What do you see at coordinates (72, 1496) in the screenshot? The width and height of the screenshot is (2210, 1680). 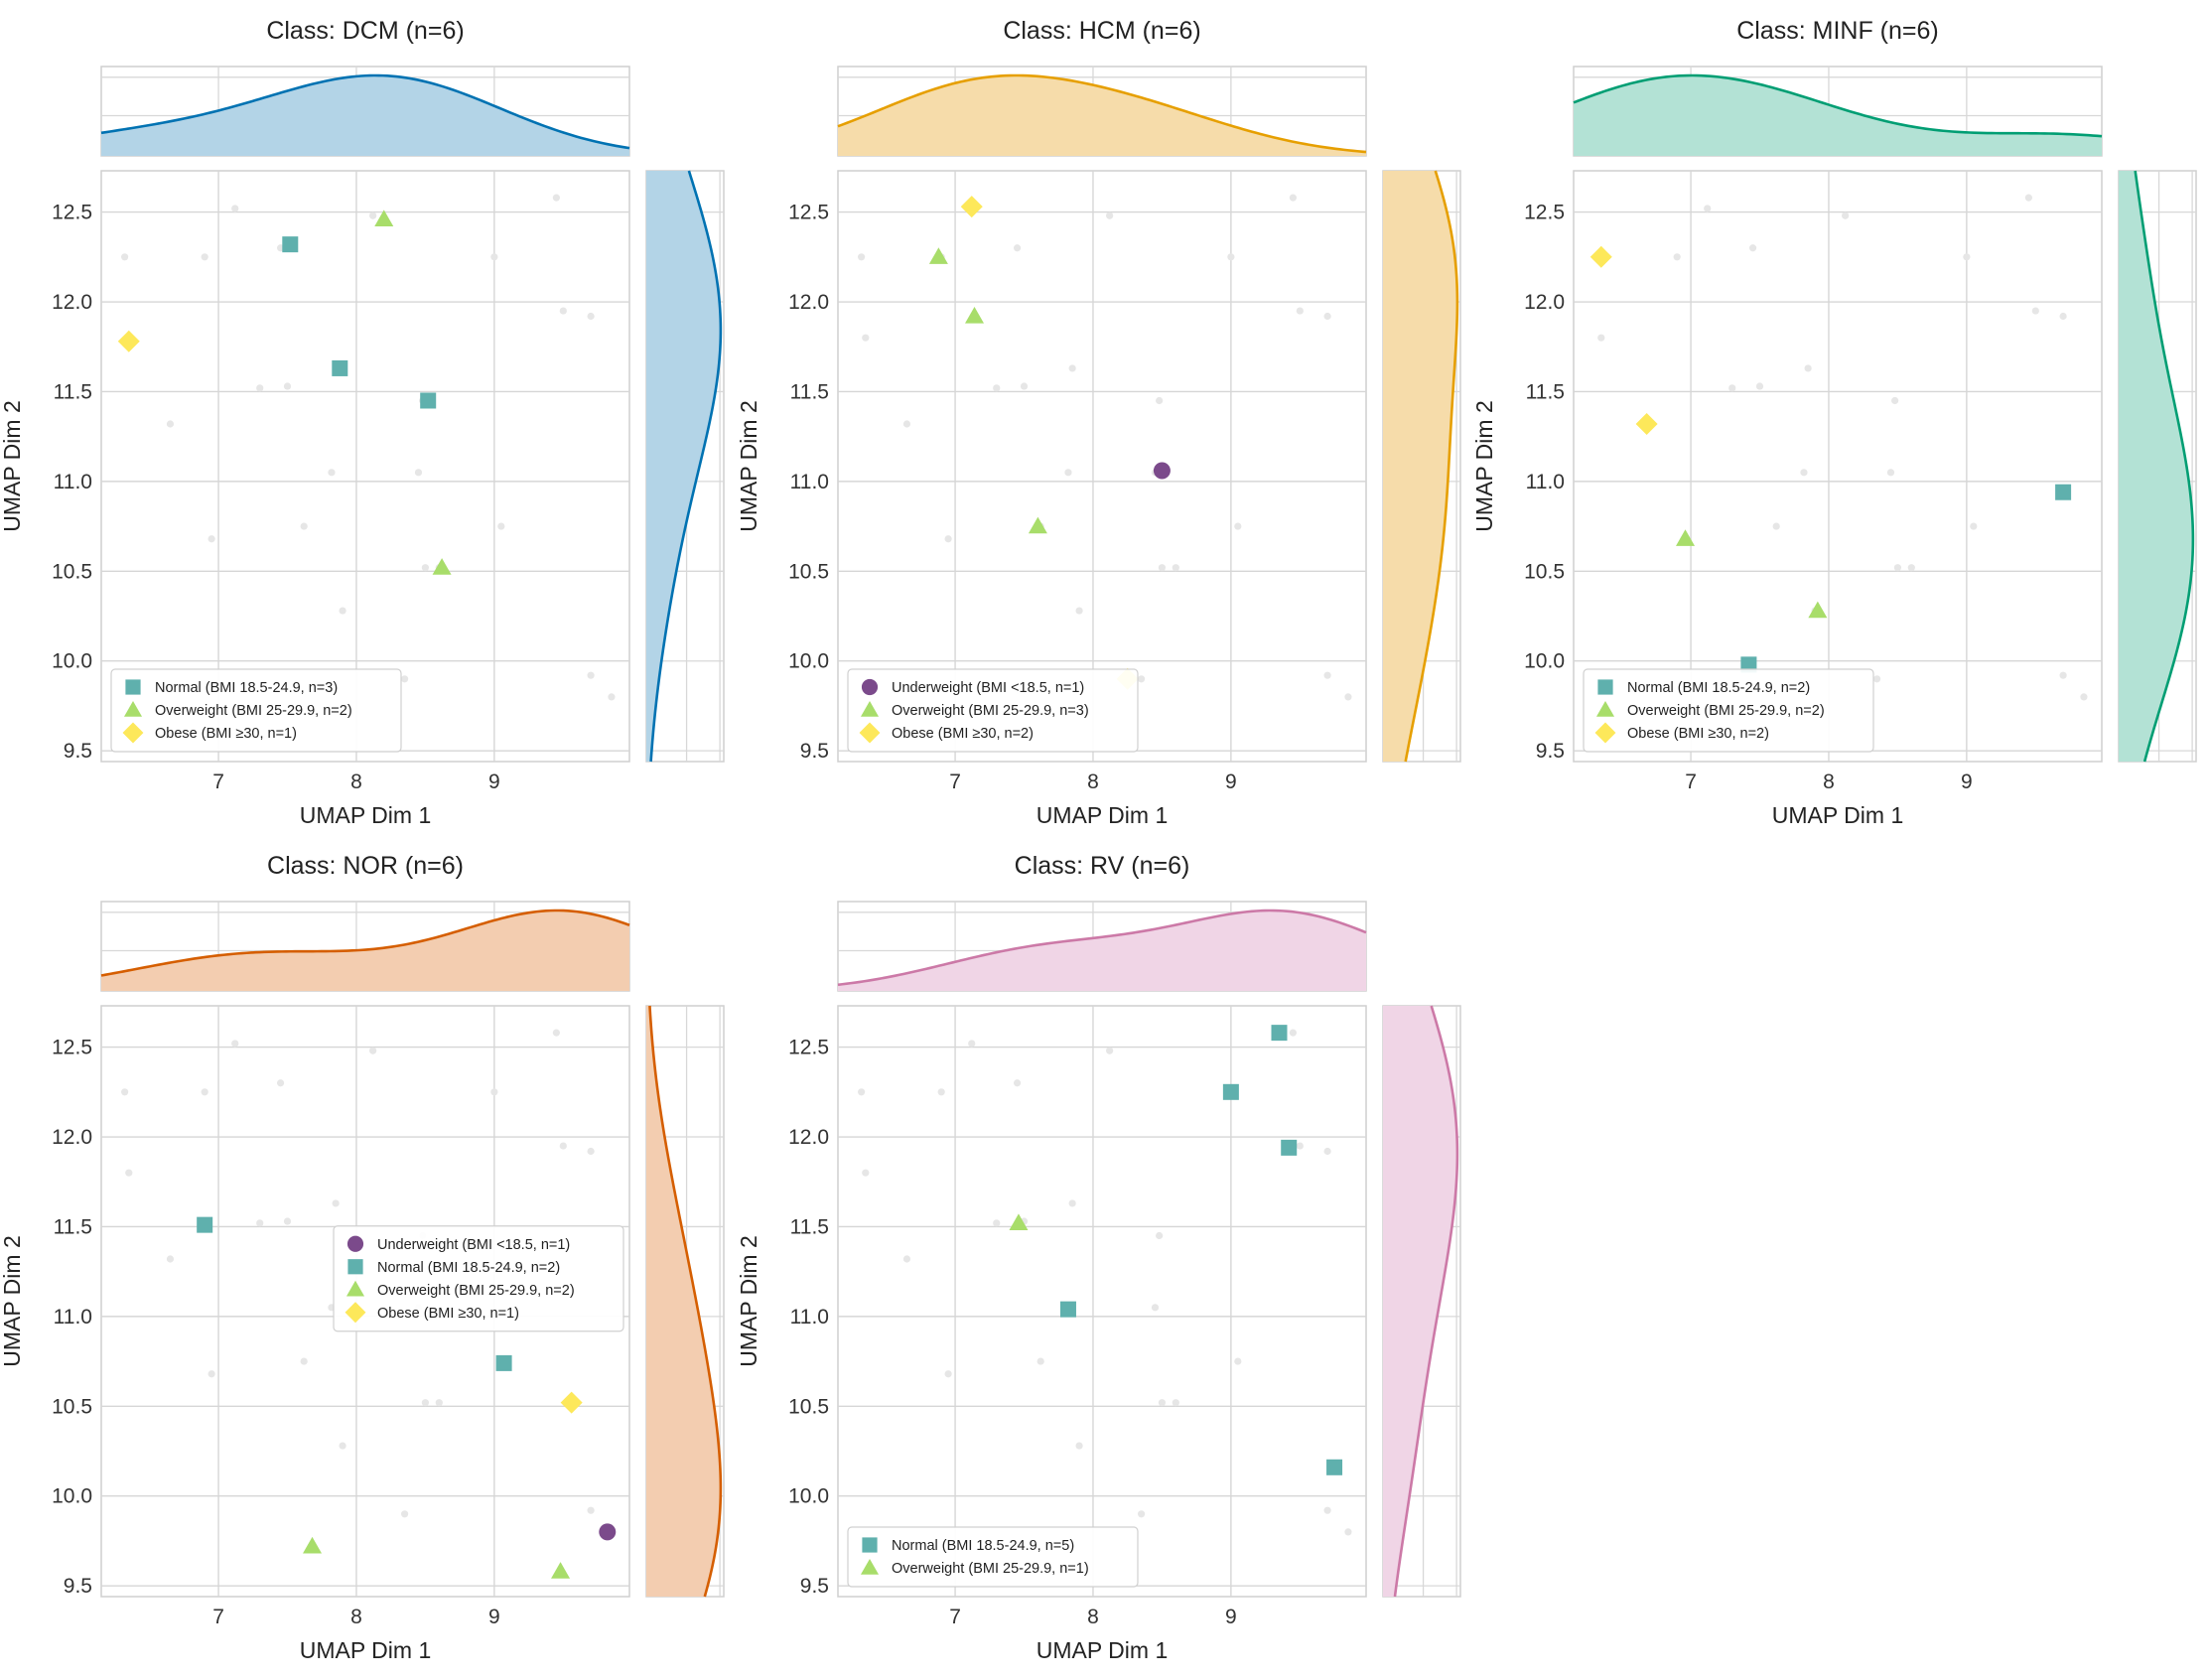 I see `y-tick-label: 10.0` at bounding box center [72, 1496].